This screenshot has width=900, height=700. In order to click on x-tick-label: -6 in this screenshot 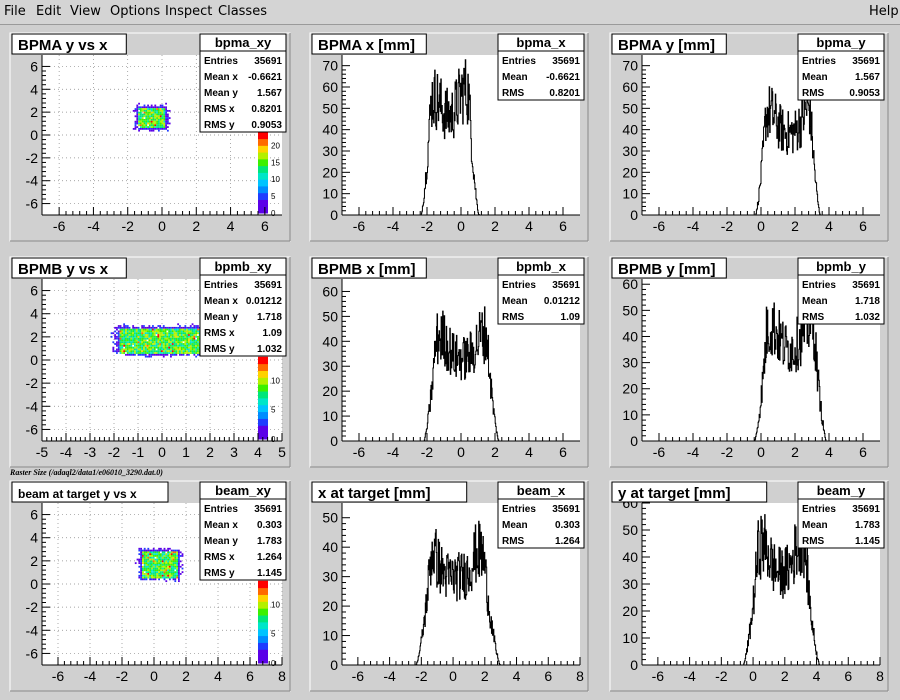, I will do `click(359, 452)`.